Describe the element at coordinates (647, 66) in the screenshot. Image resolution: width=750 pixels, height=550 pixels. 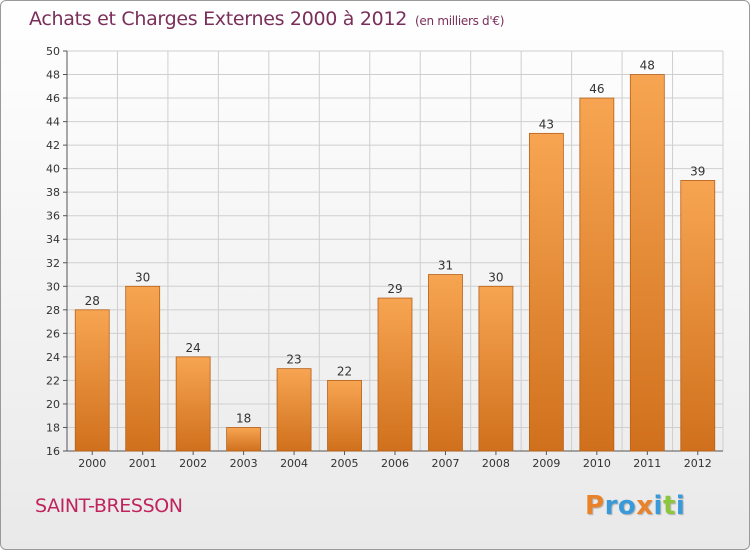
I see `data-label: 48` at that location.